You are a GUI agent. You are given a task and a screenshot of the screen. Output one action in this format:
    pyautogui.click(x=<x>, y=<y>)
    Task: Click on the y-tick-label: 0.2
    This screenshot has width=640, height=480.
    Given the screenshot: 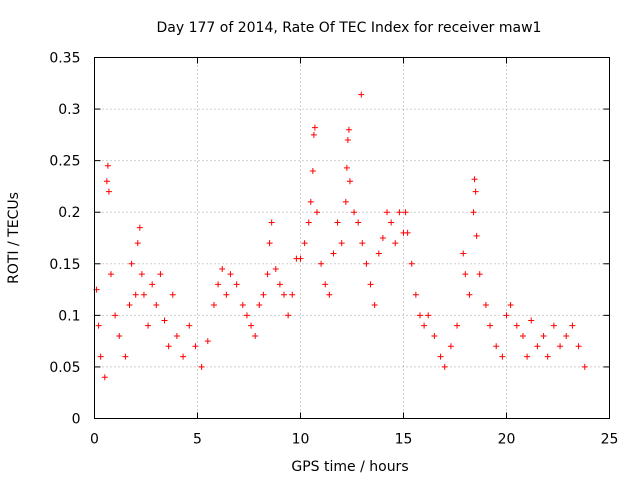 What is the action you would take?
    pyautogui.click(x=69, y=213)
    